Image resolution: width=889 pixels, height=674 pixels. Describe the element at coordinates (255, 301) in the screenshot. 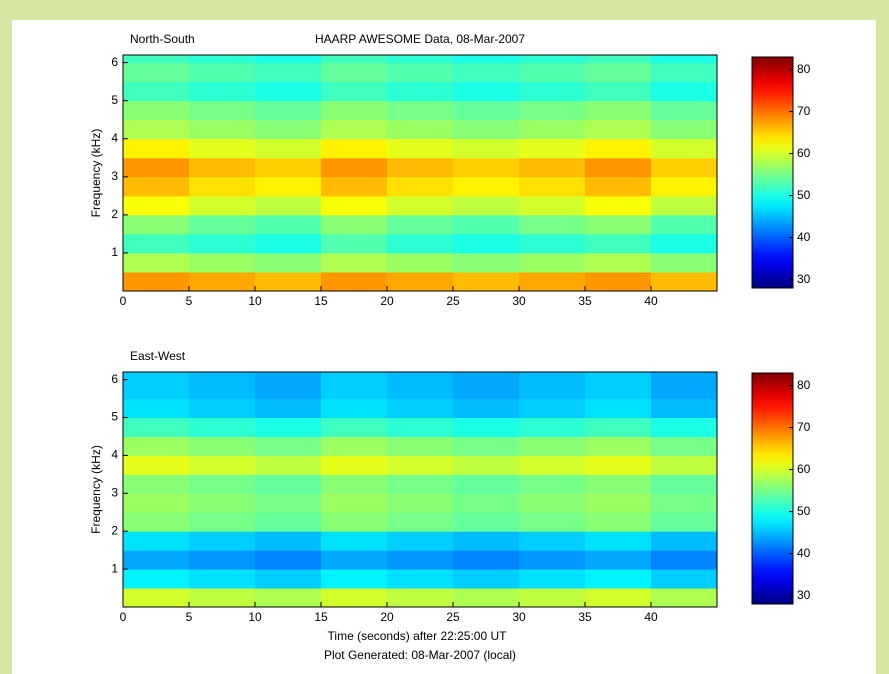

I see `x-tick-label: 10` at that location.